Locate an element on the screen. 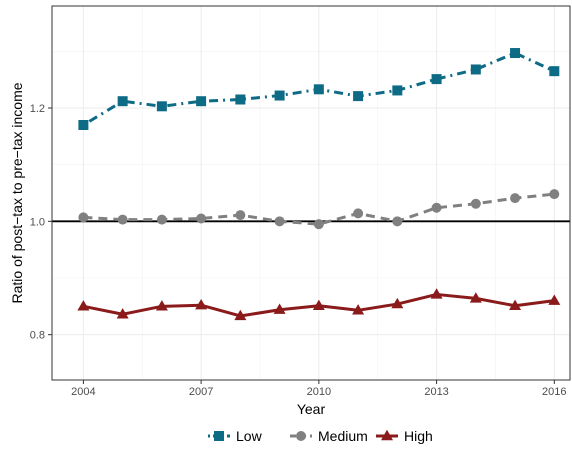 The width and height of the screenshot is (572, 453). legend: Low Medium High is located at coordinates (320, 436).